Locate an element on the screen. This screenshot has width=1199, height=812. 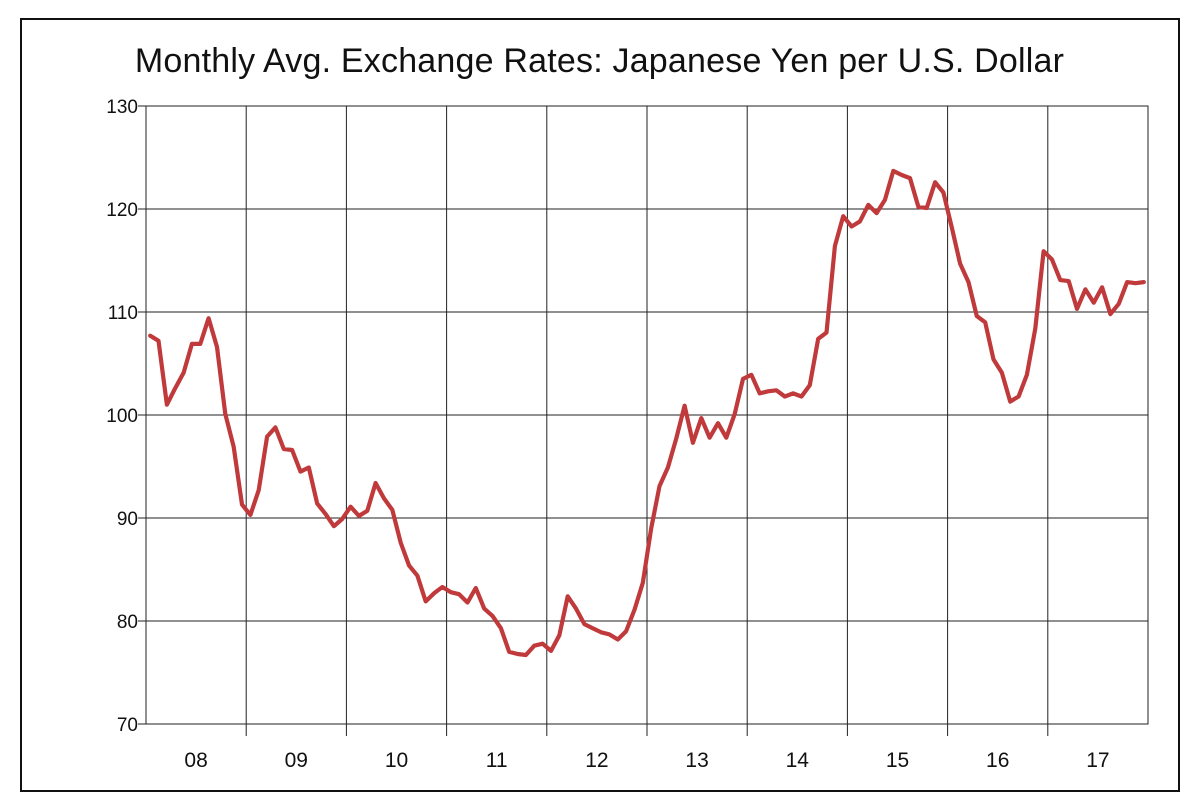
y-tick-label: 110 is located at coordinates (123, 313).